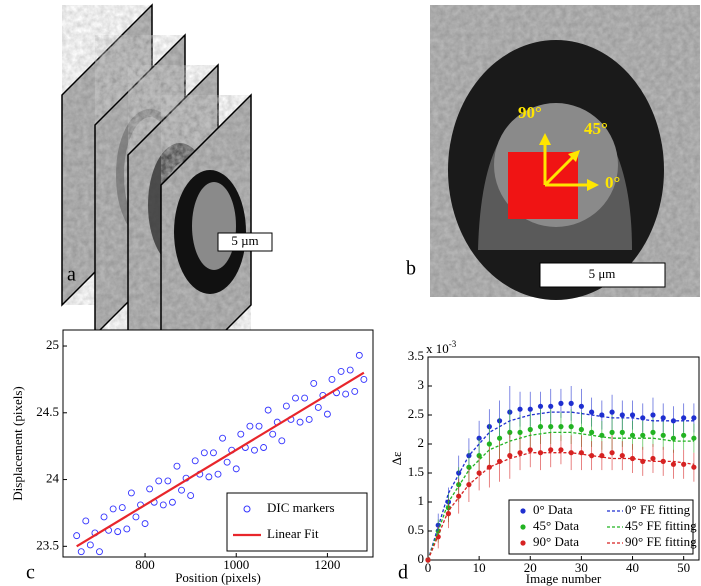 The width and height of the screenshot is (701, 586). I want to click on y-tick-label: 24, so click(53, 478).